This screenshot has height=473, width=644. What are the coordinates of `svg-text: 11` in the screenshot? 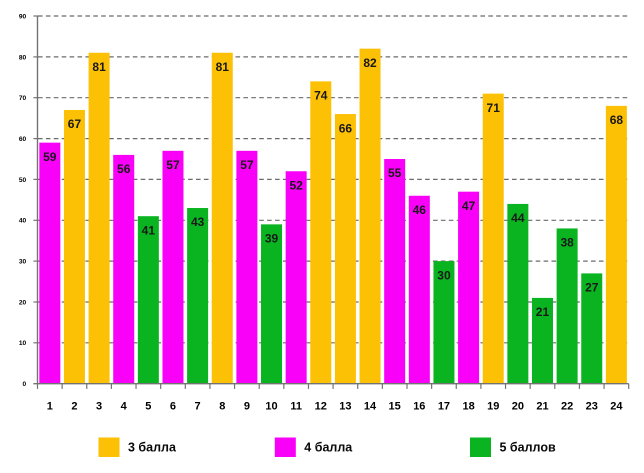 It's located at (296, 407).